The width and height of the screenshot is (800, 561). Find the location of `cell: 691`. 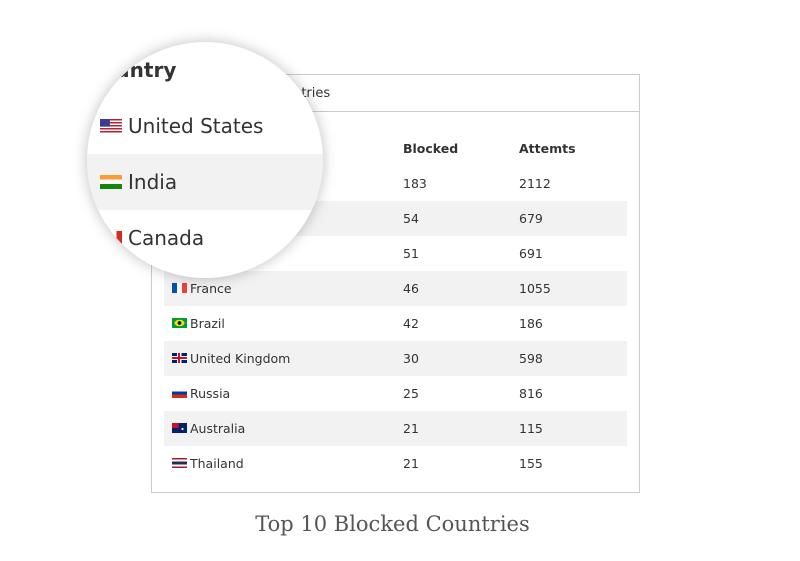

cell: 691 is located at coordinates (531, 253).